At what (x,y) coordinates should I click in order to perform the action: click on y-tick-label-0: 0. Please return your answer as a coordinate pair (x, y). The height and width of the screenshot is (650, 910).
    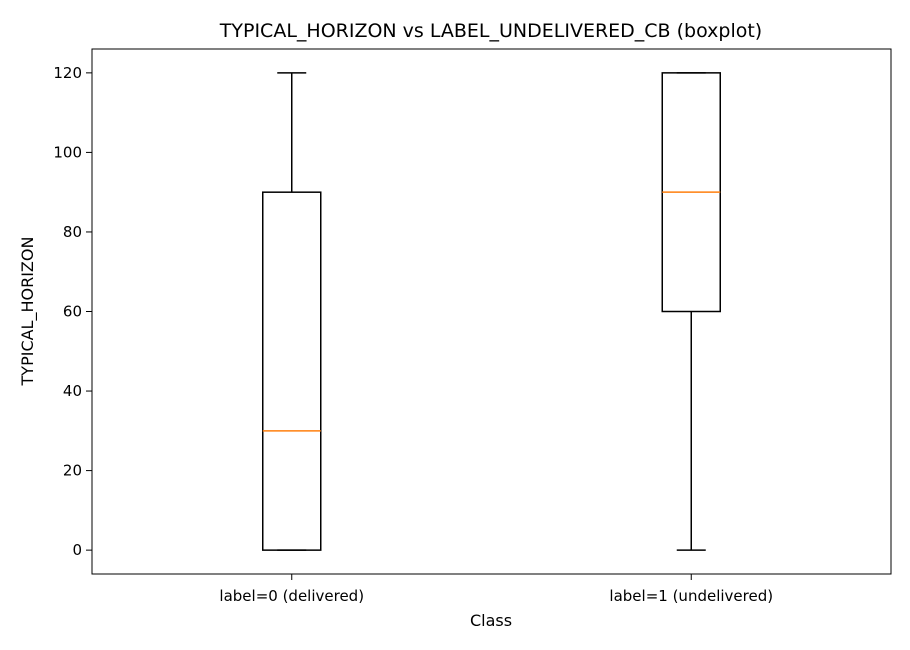
    Looking at the image, I should click on (77, 550).